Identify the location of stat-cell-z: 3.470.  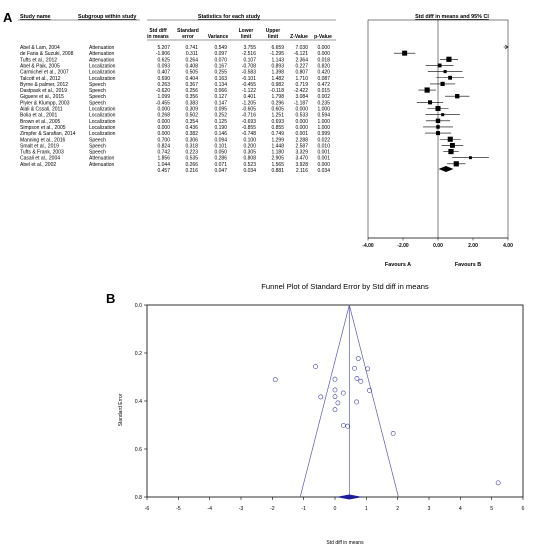
(301, 159).